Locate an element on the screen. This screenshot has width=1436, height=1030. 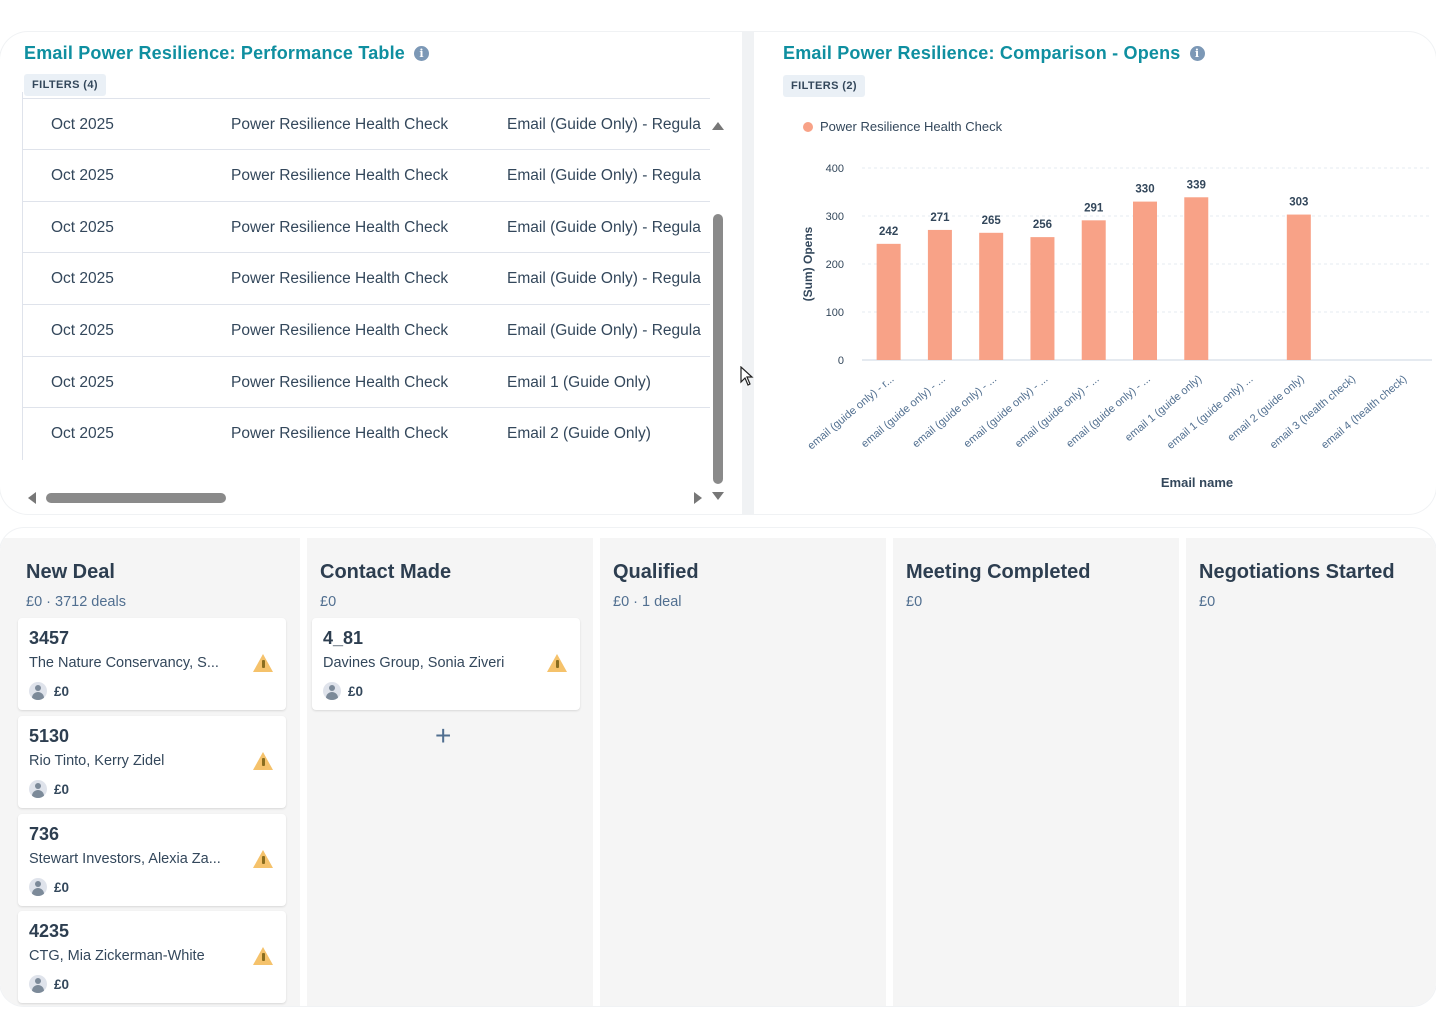
legend-label: Power Resilience Health Check is located at coordinates (911, 126).